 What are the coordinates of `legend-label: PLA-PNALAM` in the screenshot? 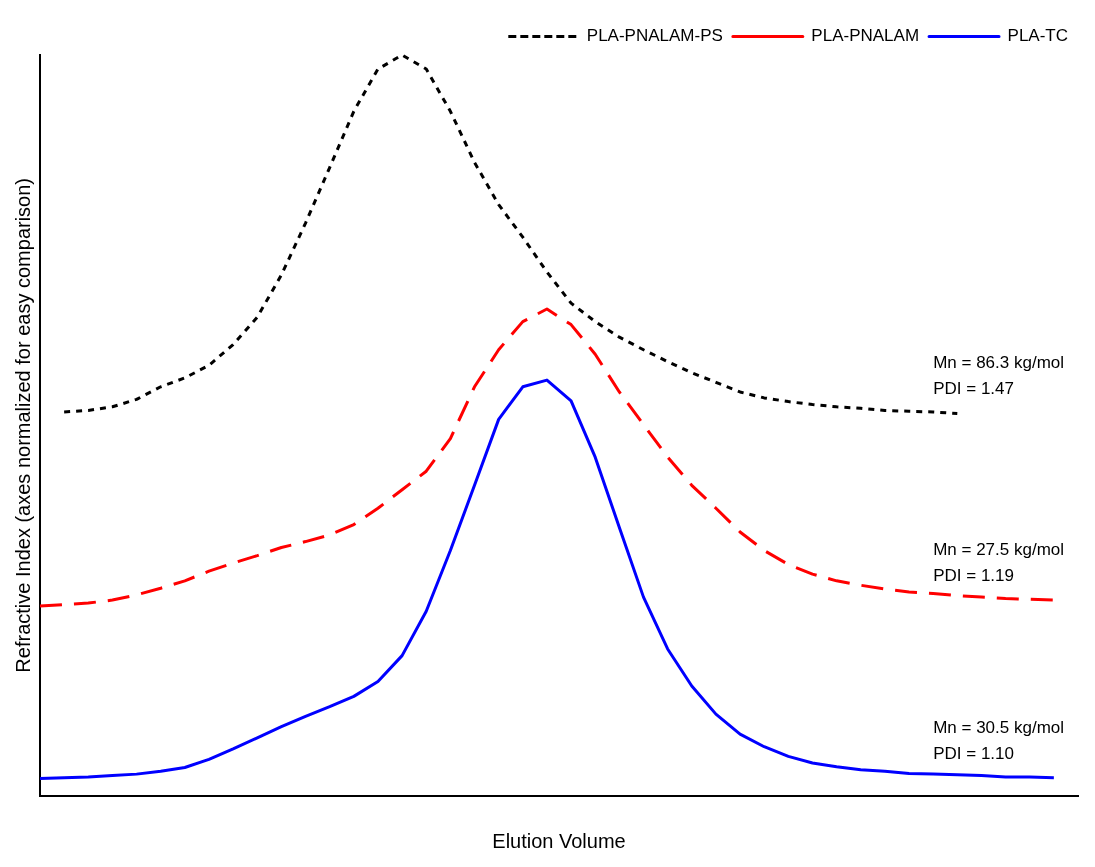 It's located at (865, 36).